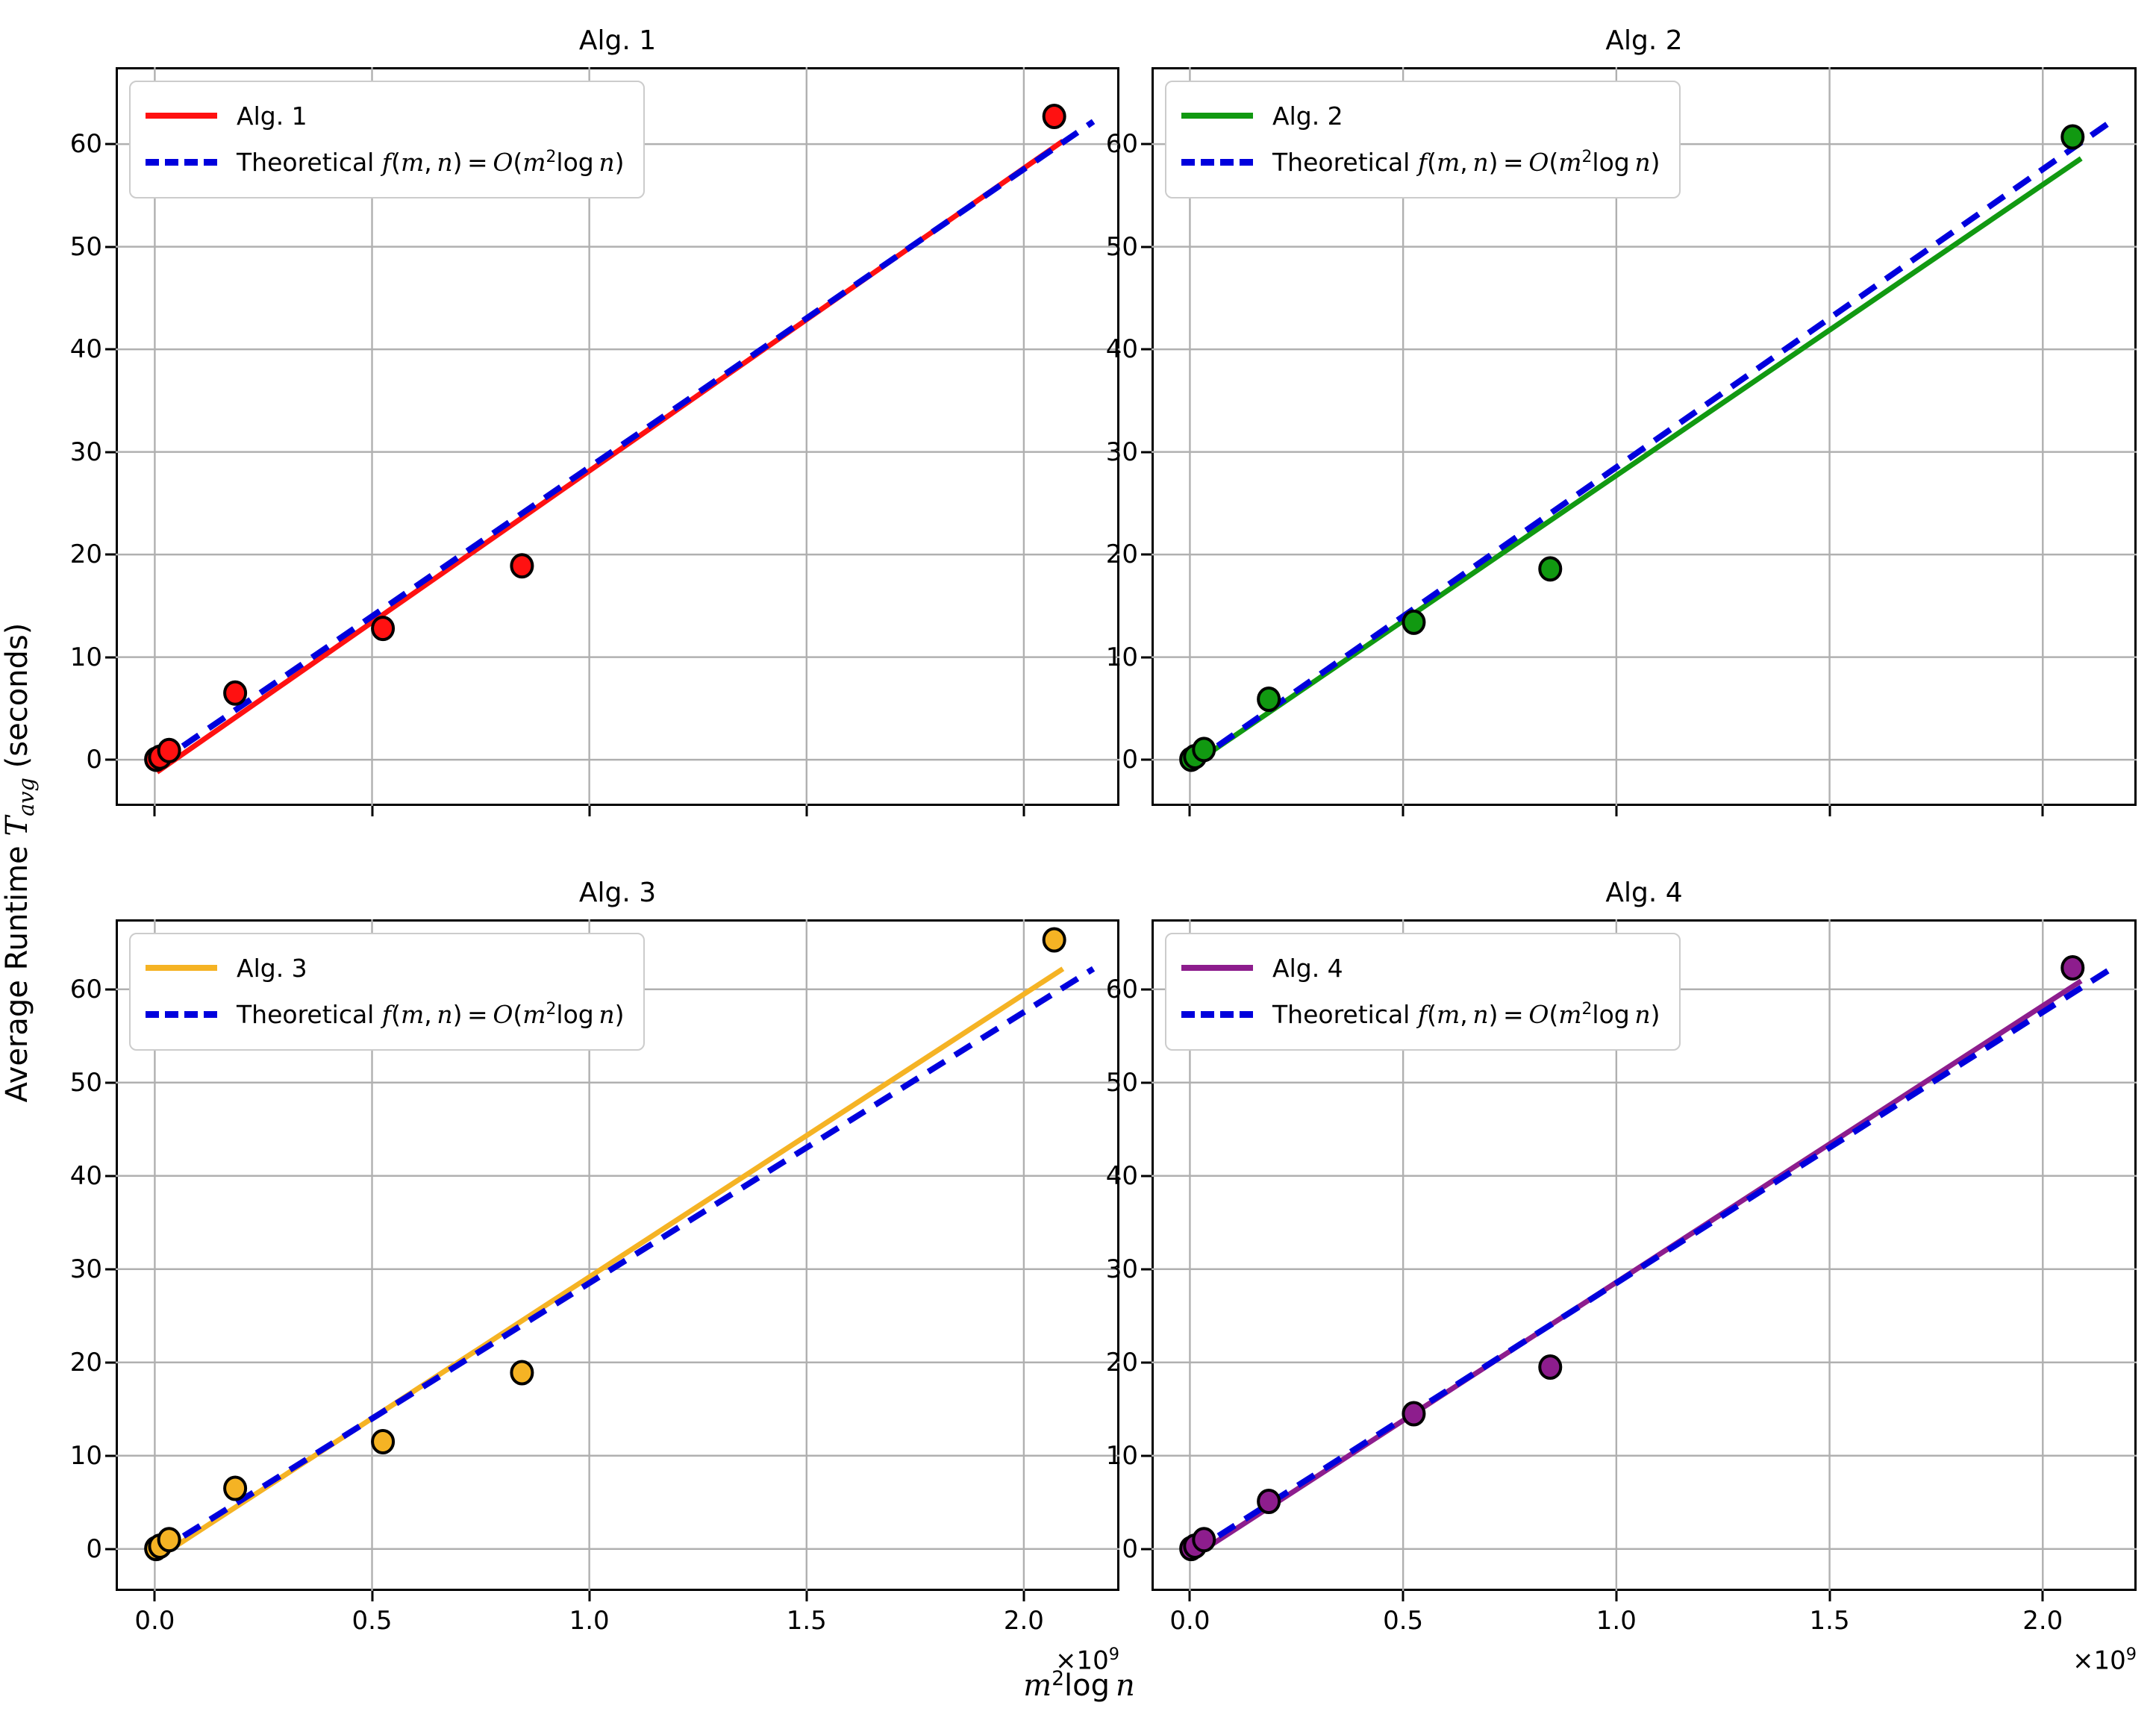  I want to click on legend: Alg. 2 Theoretical f(m, n) = O(m2log n), so click(1423, 139).